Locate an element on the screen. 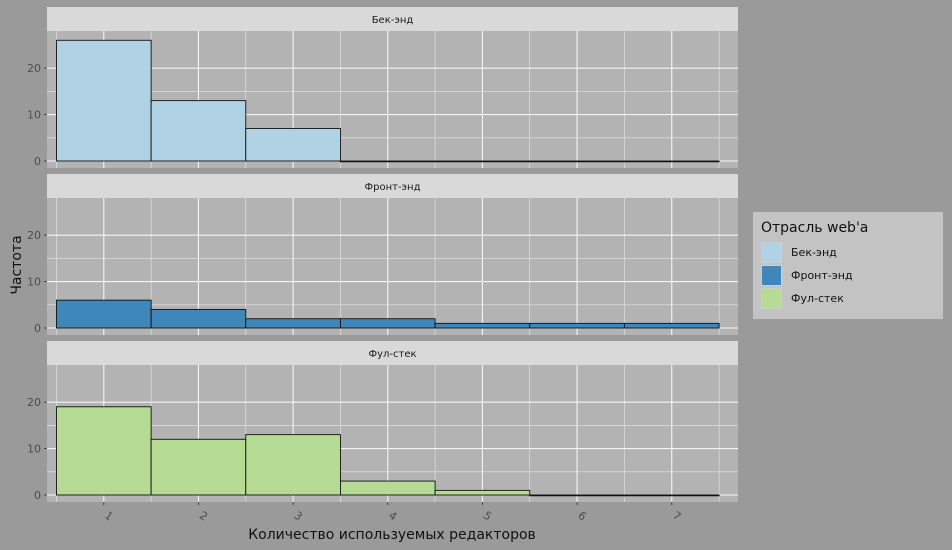 This screenshot has width=952, height=550. legend: Отрасль web'а Бек-энд Фронт-энд Фул-стек is located at coordinates (848, 265).